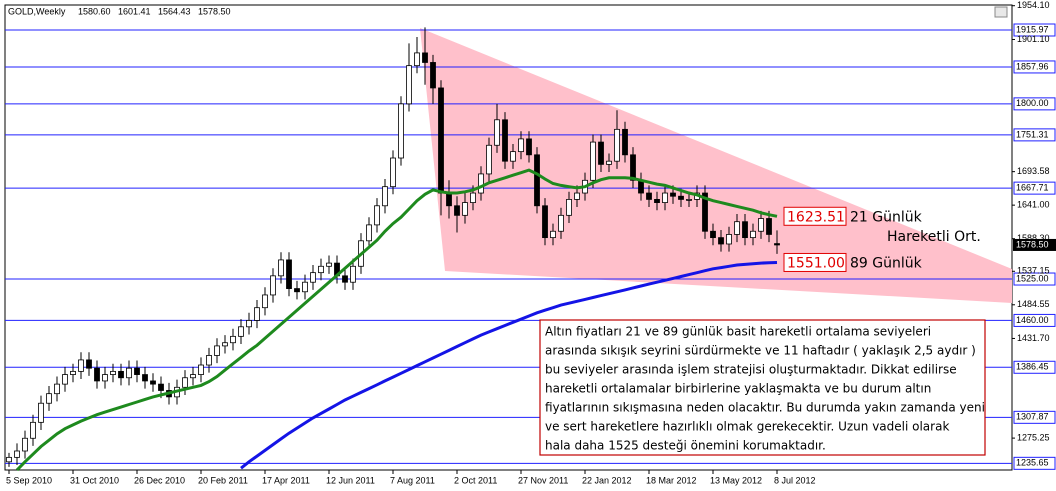 This screenshot has height=491, width=1056. I want to click on current-price-label: 1578.50, so click(1032, 244).